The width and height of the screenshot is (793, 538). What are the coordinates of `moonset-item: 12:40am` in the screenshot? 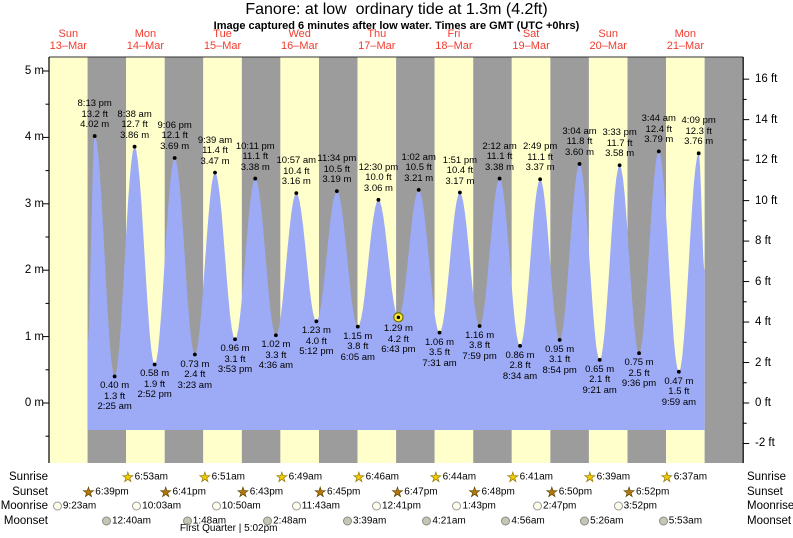 It's located at (126, 520).